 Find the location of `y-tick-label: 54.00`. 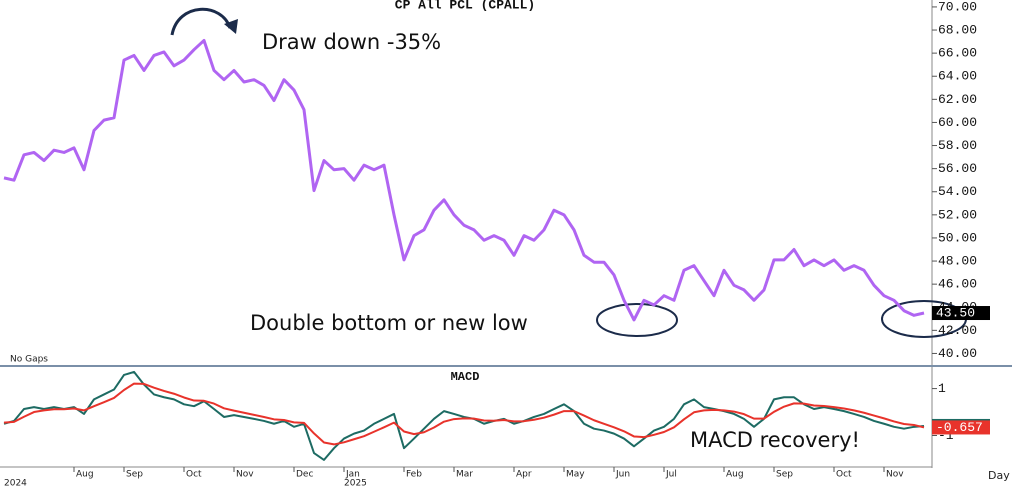

y-tick-label: 54.00 is located at coordinates (957, 191).